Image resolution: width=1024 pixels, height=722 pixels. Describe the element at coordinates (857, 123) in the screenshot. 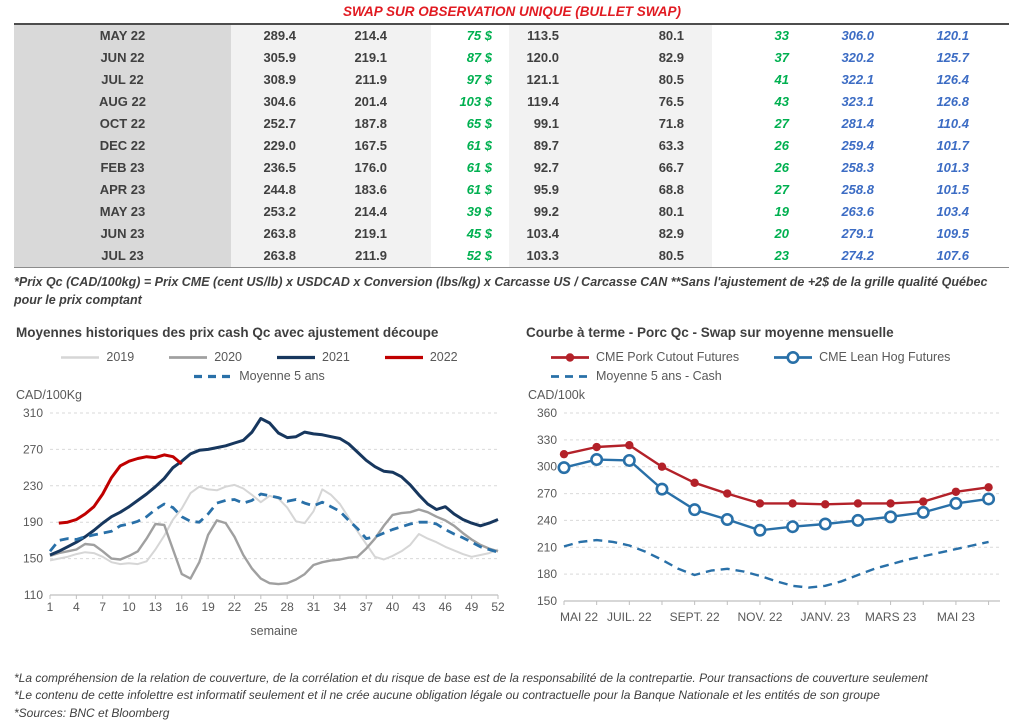

I see `table-cell: 281.4` at that location.